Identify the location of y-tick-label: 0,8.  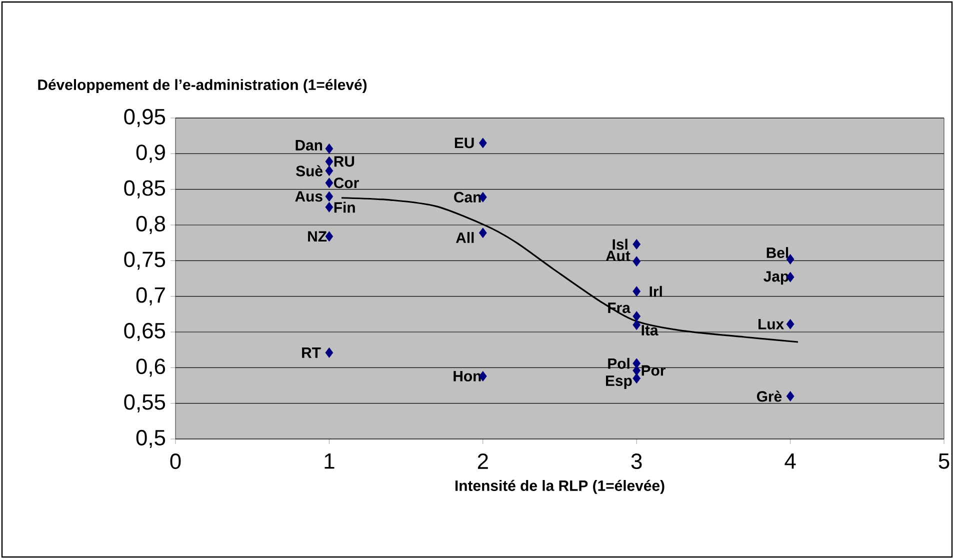
(151, 225).